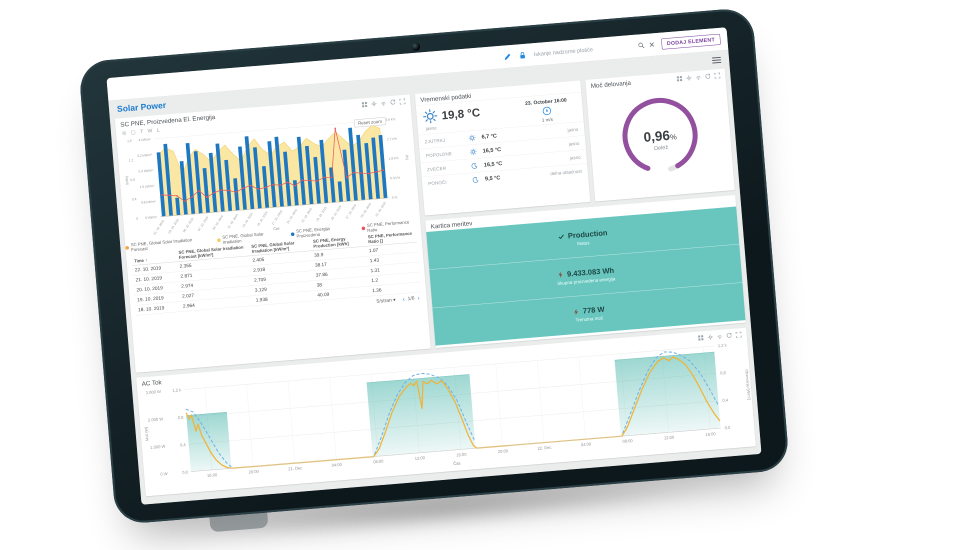 This screenshot has height=550, width=971. Describe the element at coordinates (503, 451) in the screenshot. I see `svg-text: 20:00` at that location.